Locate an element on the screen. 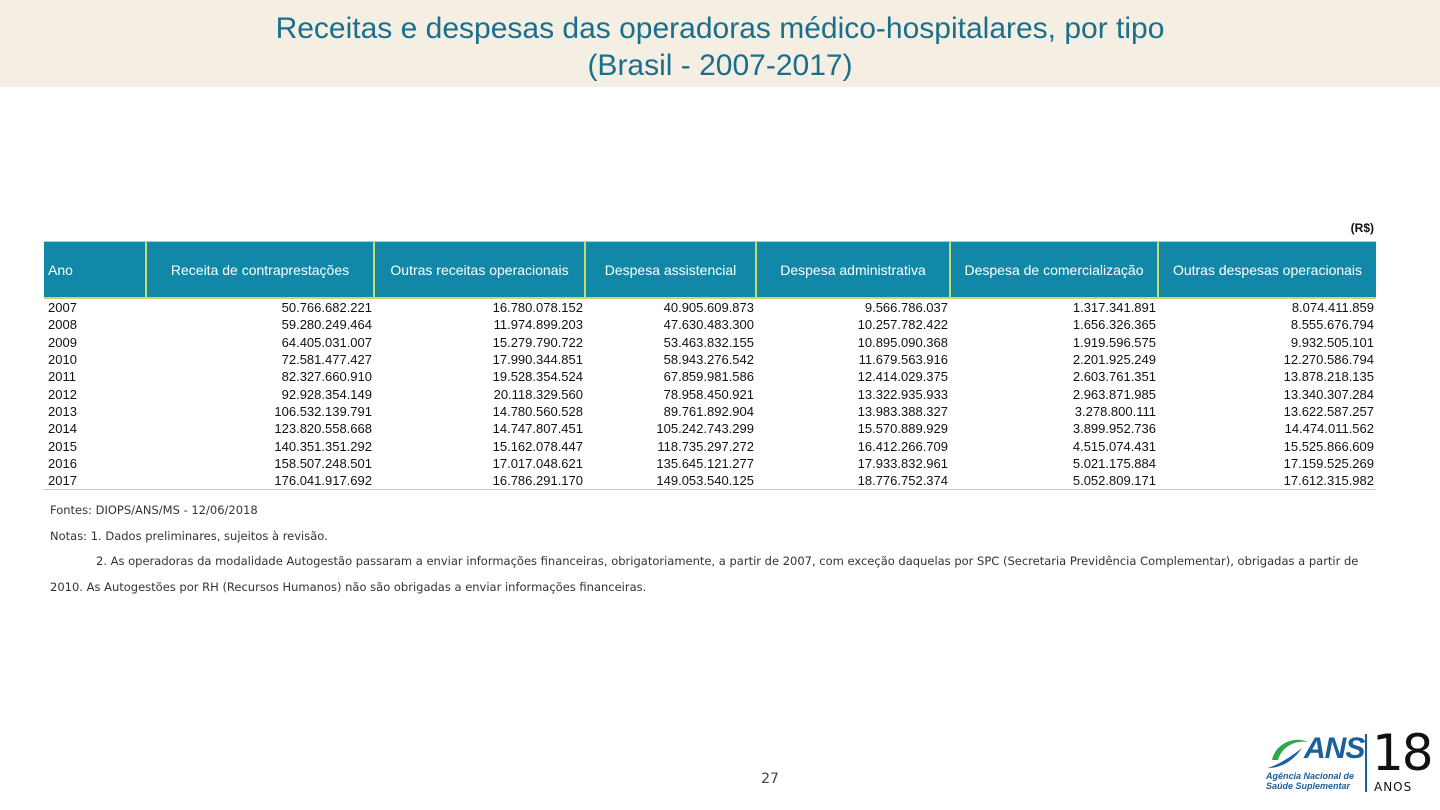 This screenshot has width=1440, height=810. source-note: Fontes: DIOPS/ANS/MS - 12/06/2018 is located at coordinates (154, 510).